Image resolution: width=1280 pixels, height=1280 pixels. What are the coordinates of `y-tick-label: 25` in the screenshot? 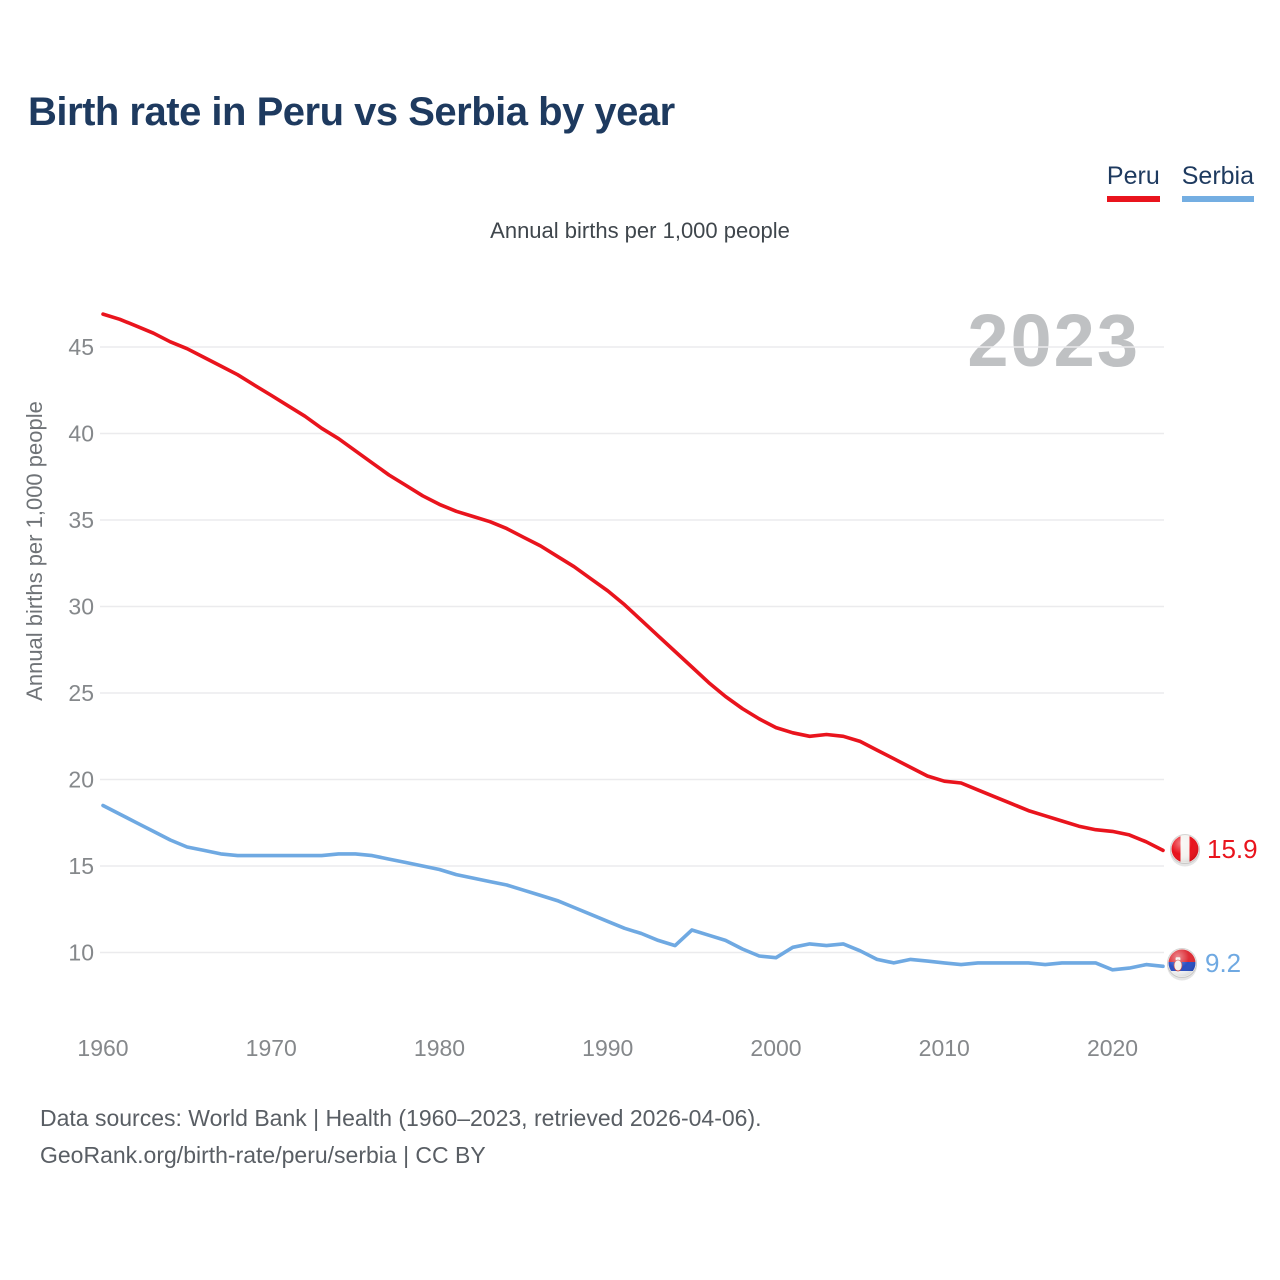 It's located at (81, 693).